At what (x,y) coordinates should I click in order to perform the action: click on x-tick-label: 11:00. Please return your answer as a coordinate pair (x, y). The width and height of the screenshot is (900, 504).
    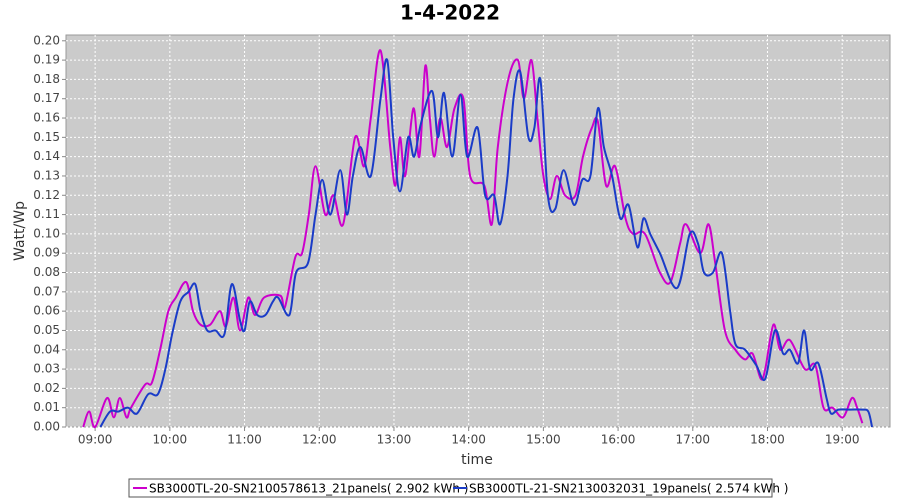
    Looking at the image, I should click on (244, 440).